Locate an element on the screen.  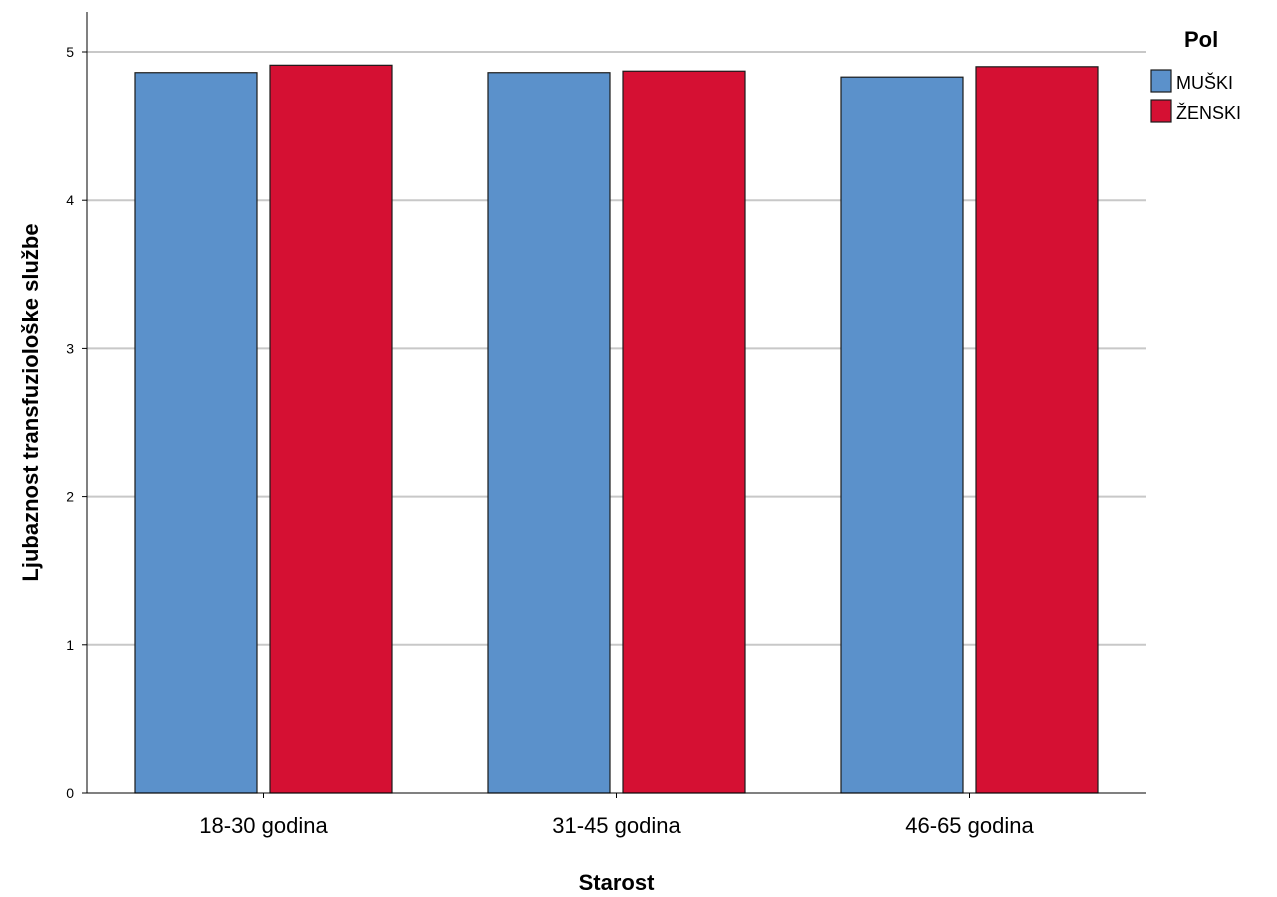
y-tick-label: 0 is located at coordinates (70, 793).